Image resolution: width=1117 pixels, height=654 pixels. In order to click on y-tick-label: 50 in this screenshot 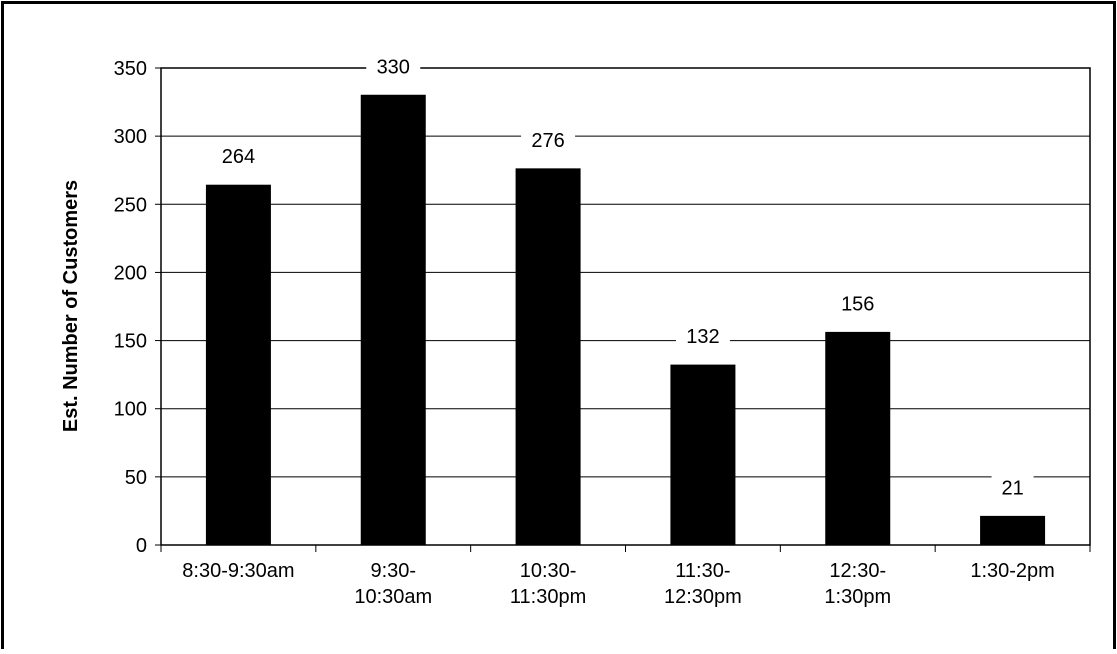, I will do `click(136, 478)`.